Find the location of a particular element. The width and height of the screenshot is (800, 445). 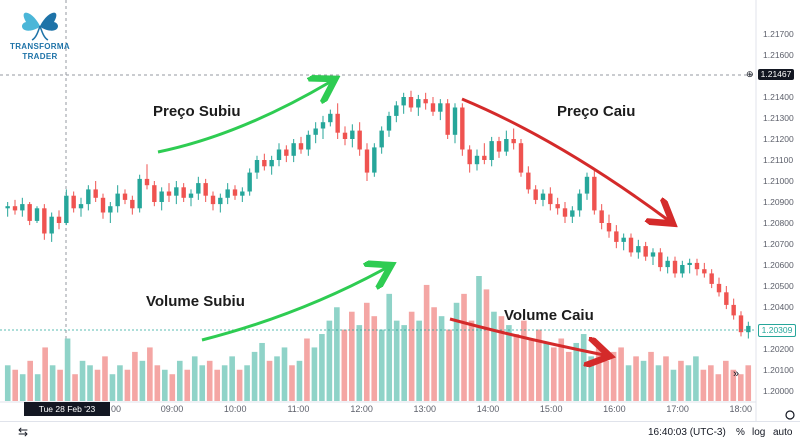

time-tick-label: 09:00 is located at coordinates (172, 409).